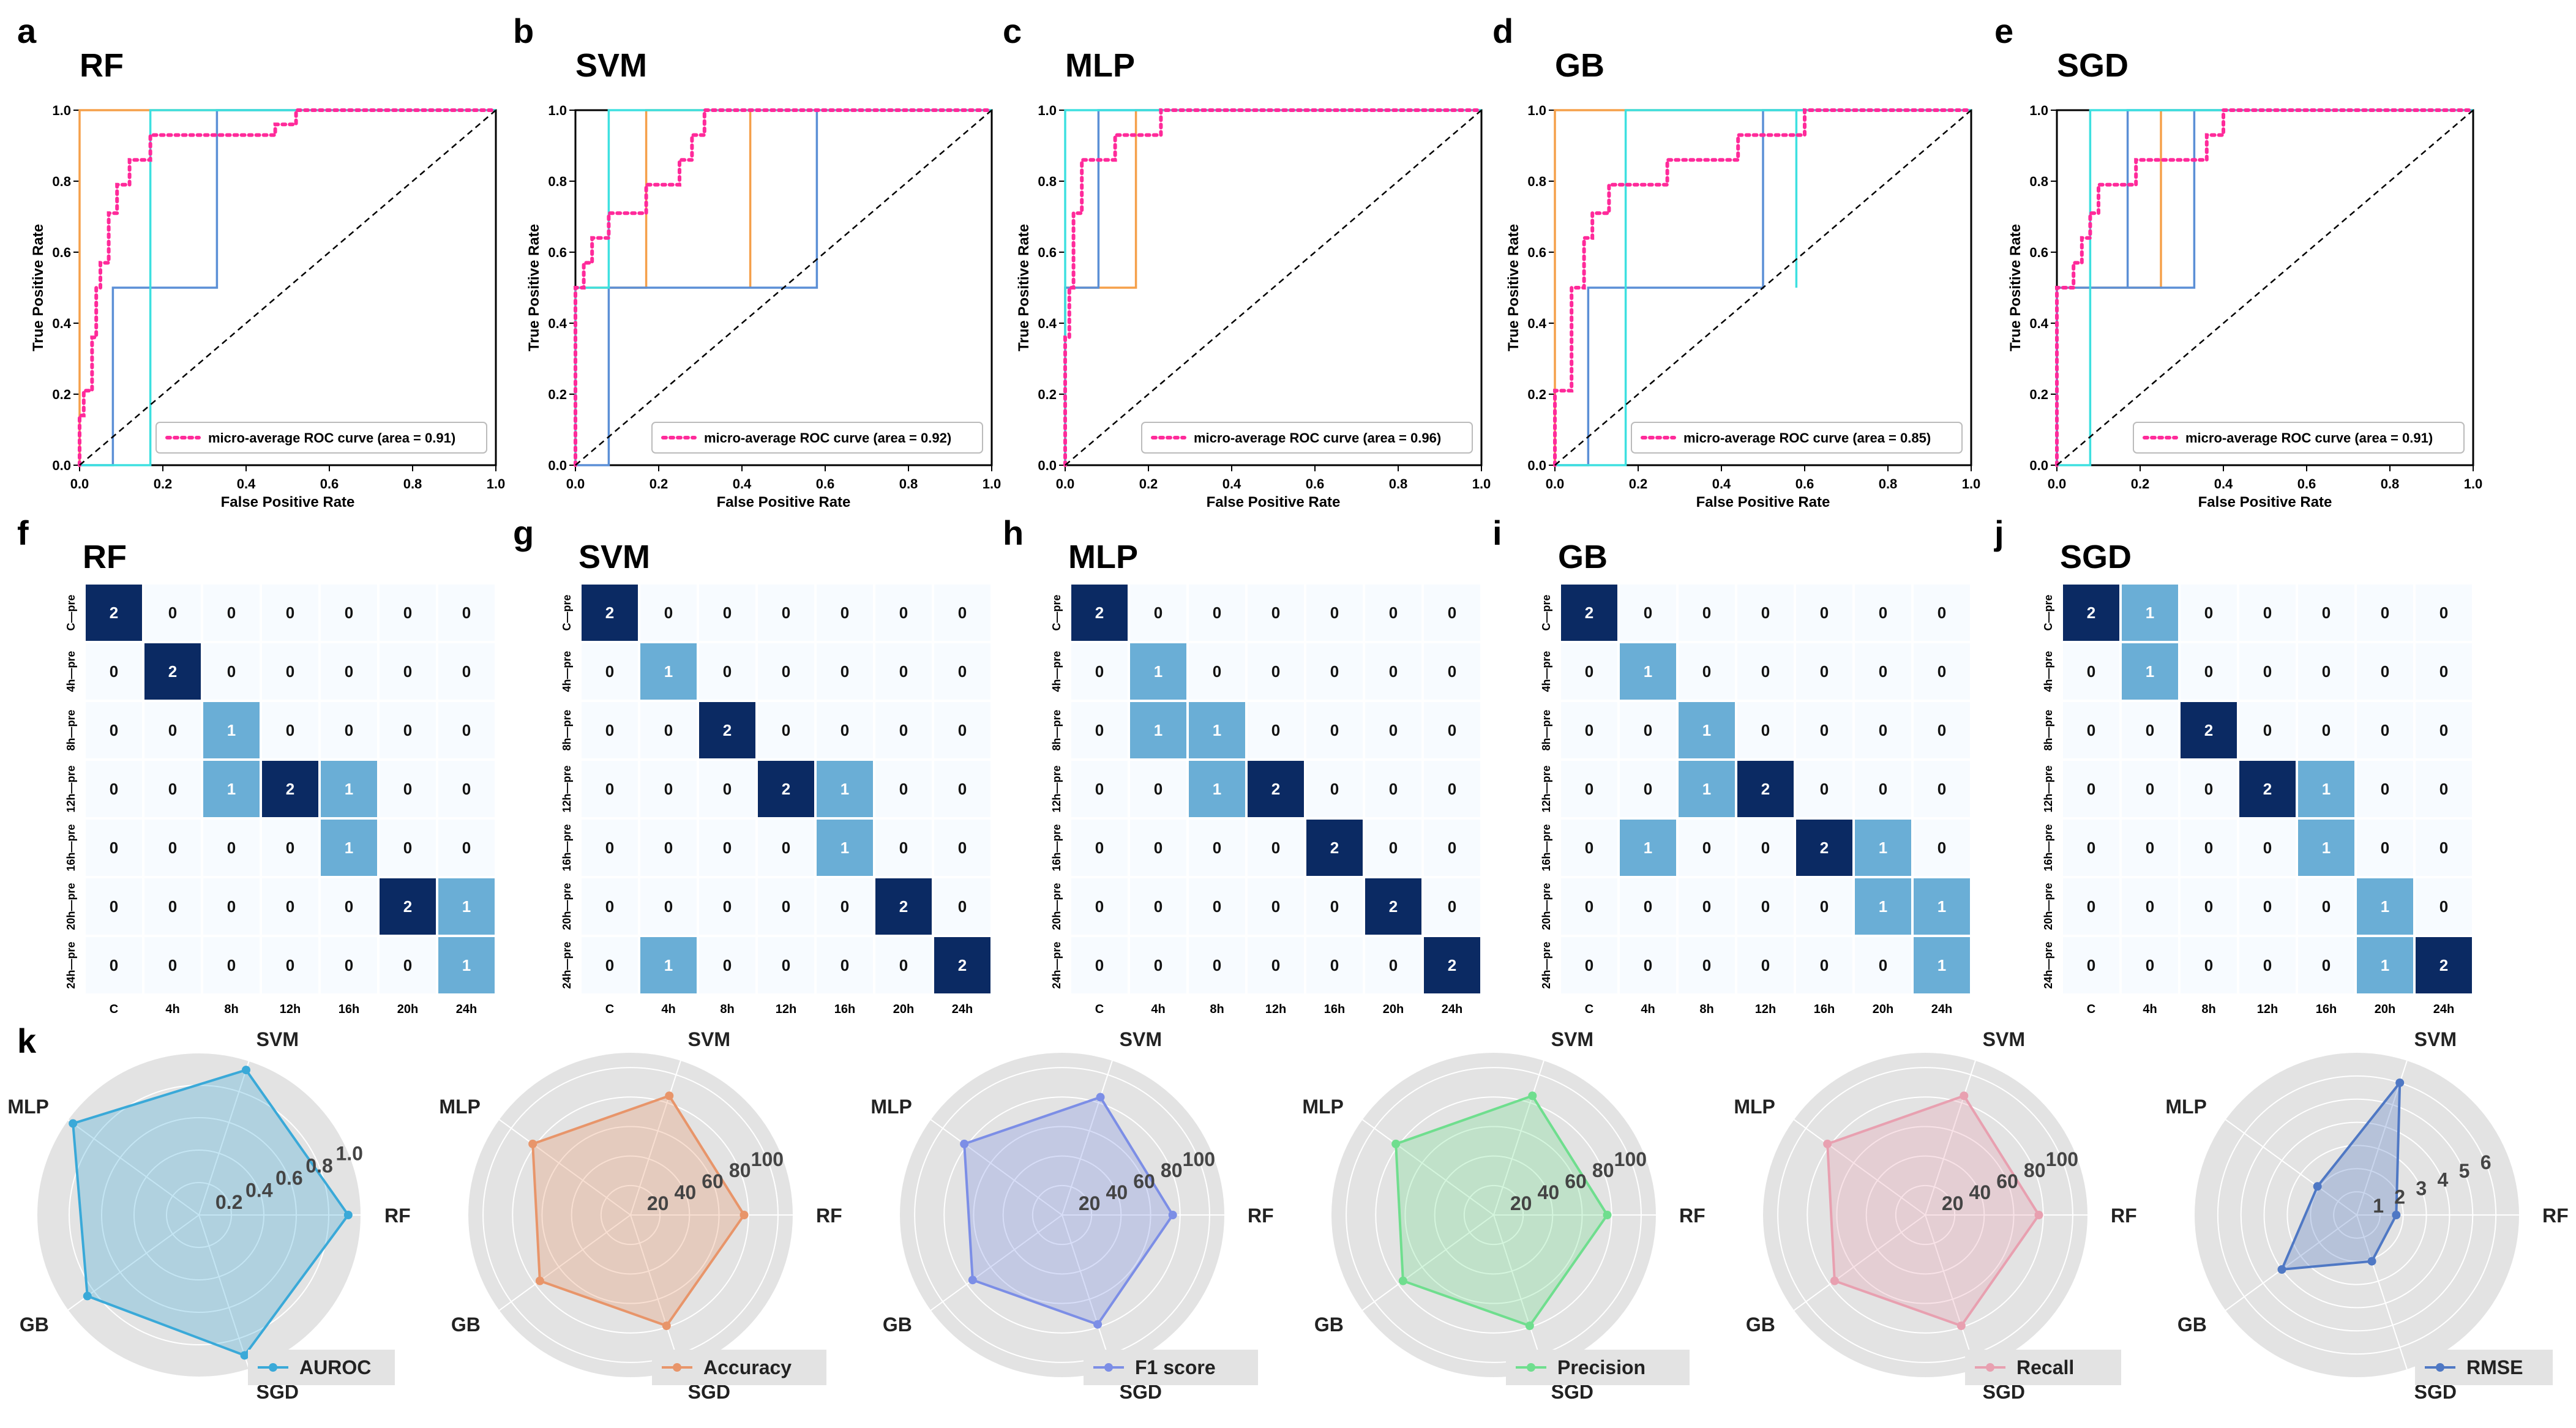 This screenshot has height=1428, width=2576. I want to click on panel-letter: a, so click(27, 31).